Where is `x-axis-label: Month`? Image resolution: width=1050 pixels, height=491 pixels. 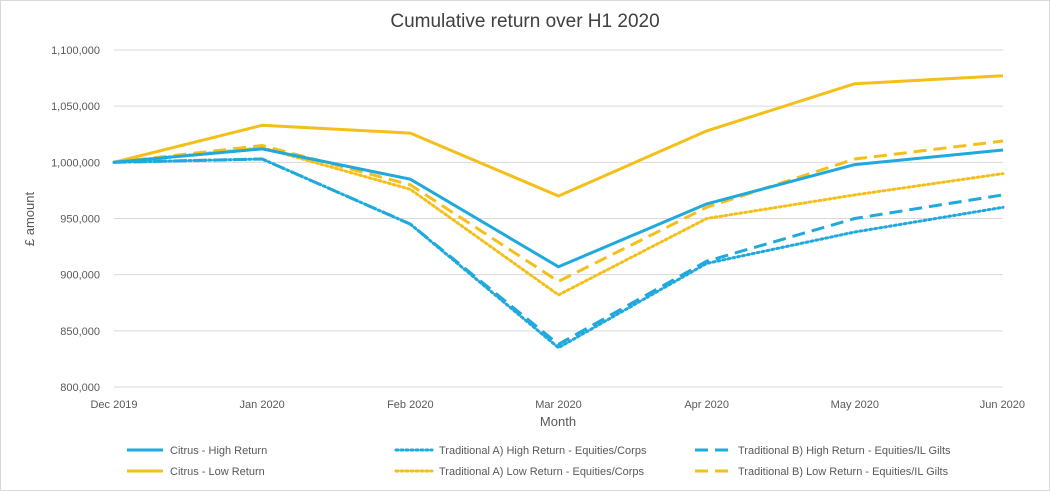 x-axis-label: Month is located at coordinates (558, 421).